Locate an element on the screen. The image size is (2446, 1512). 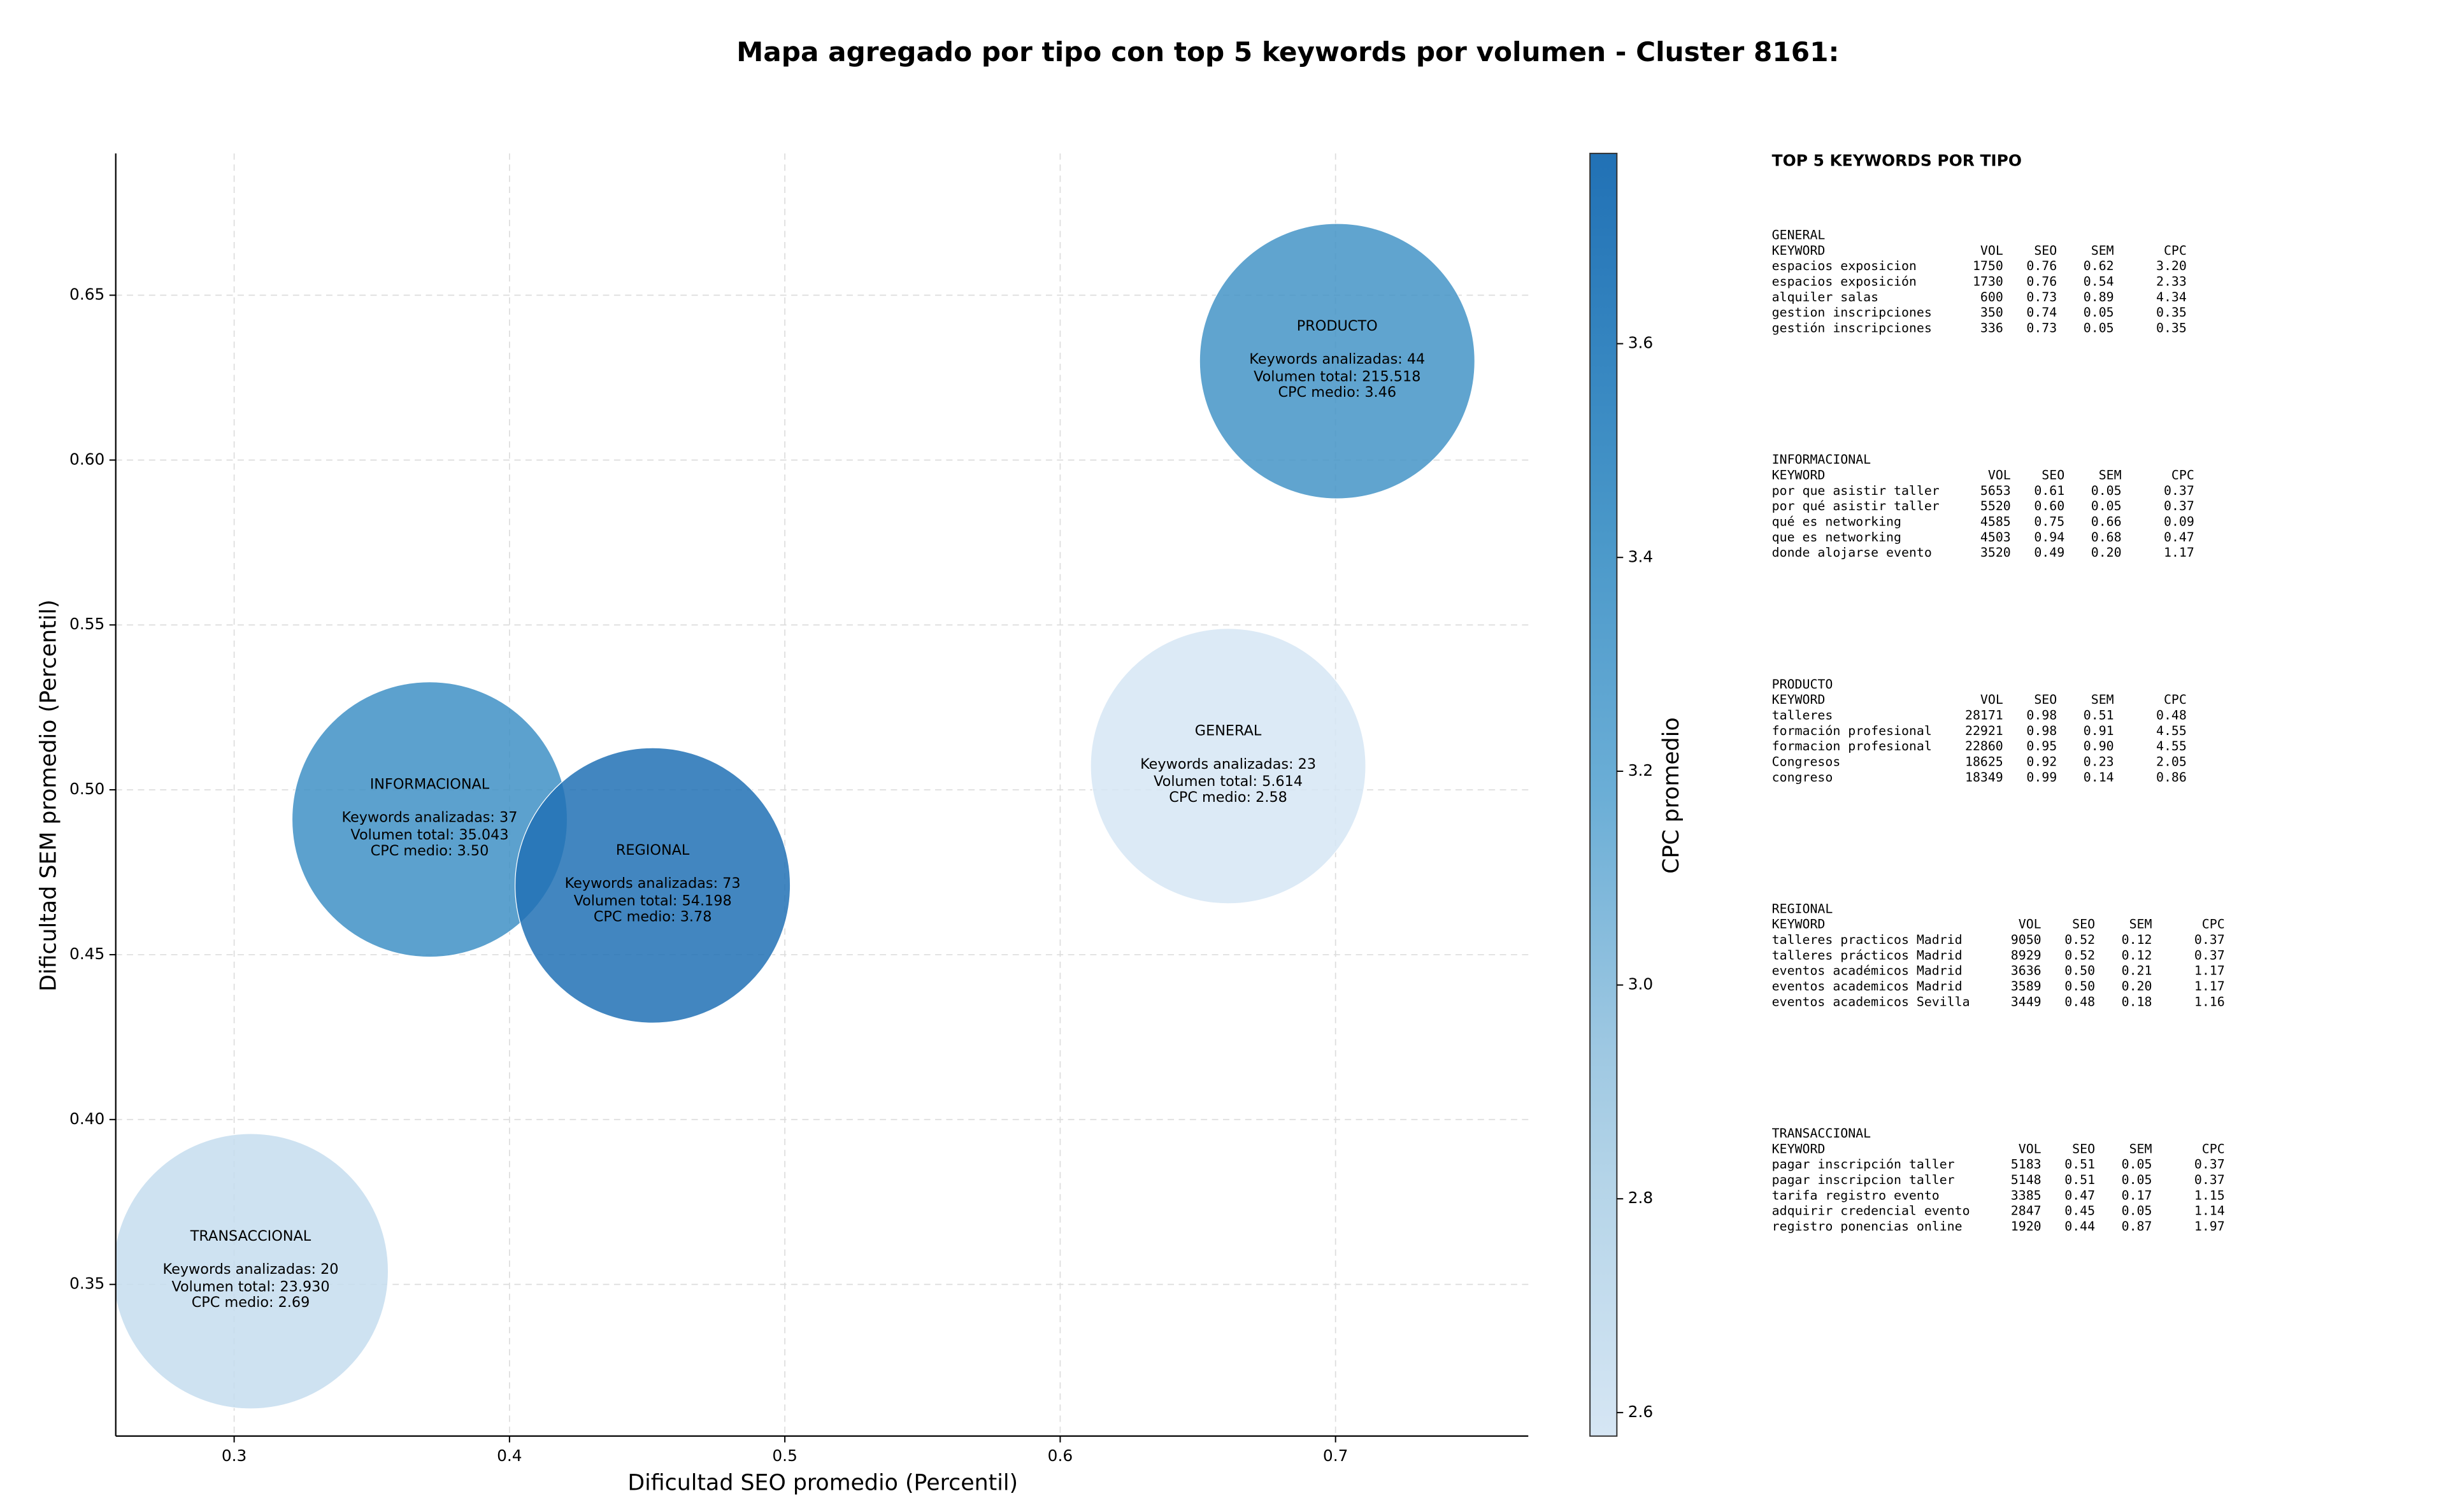
table-cell: talleres prácticos Madrid is located at coordinates (1867, 955).